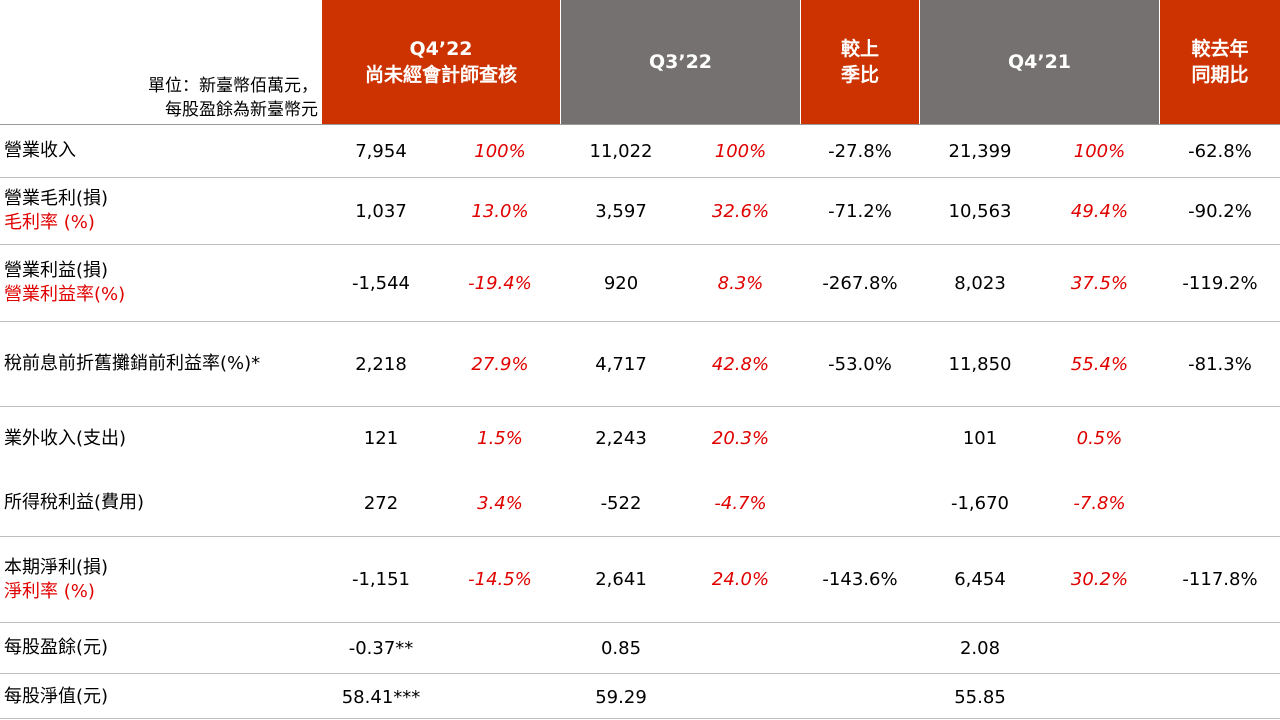 The height and width of the screenshot is (720, 1280). What do you see at coordinates (1099, 579) in the screenshot?
I see `q4-21-percent: 30.2%` at bounding box center [1099, 579].